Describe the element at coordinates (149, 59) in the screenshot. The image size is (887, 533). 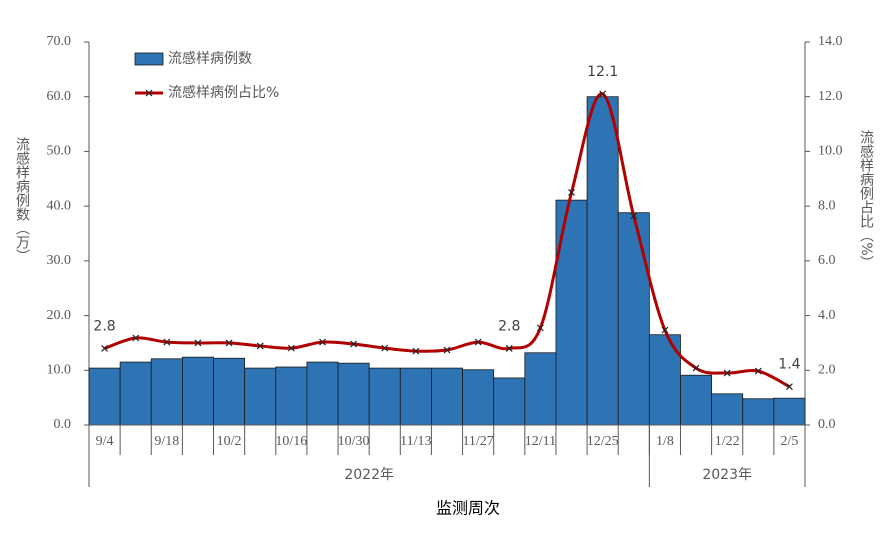
I see `legend-swatch` at that location.